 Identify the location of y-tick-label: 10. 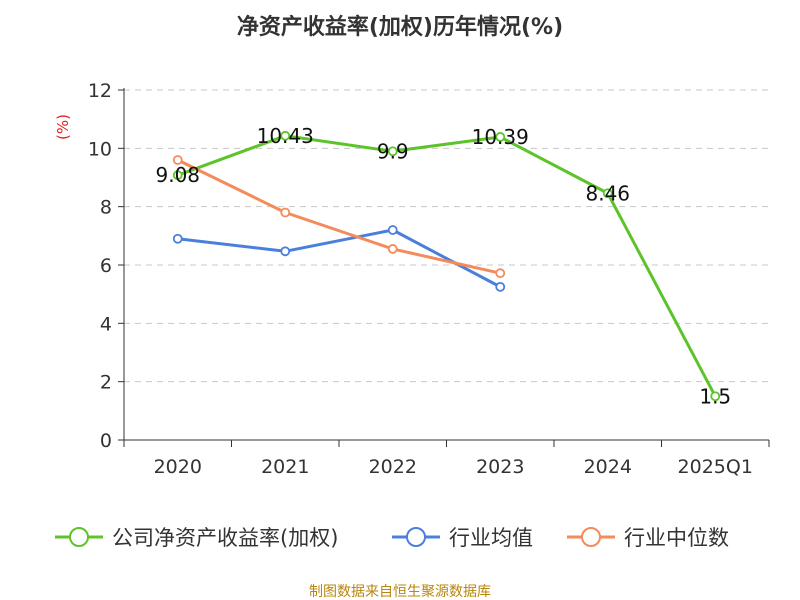
(100, 149).